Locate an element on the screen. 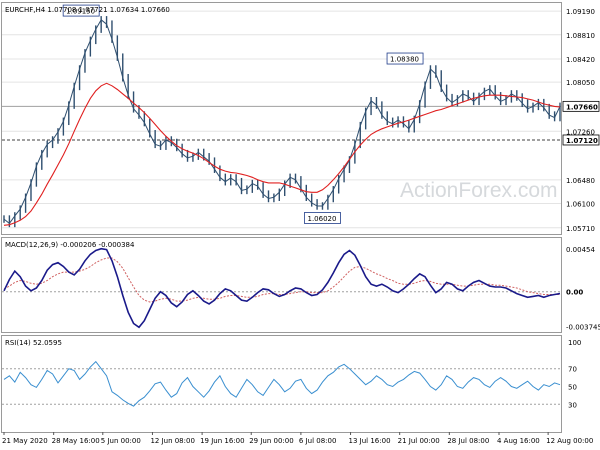 This screenshot has height=450, width=600. x-tick-label: 4 Aug 16:00 is located at coordinates (518, 441).